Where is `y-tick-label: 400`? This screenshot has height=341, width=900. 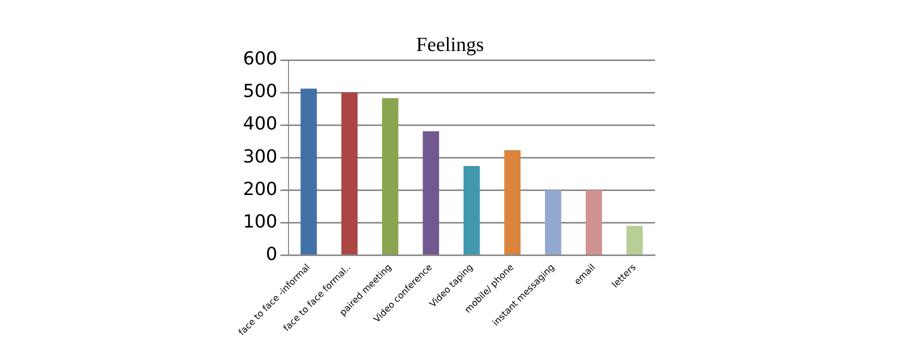 y-tick-label: 400 is located at coordinates (260, 124).